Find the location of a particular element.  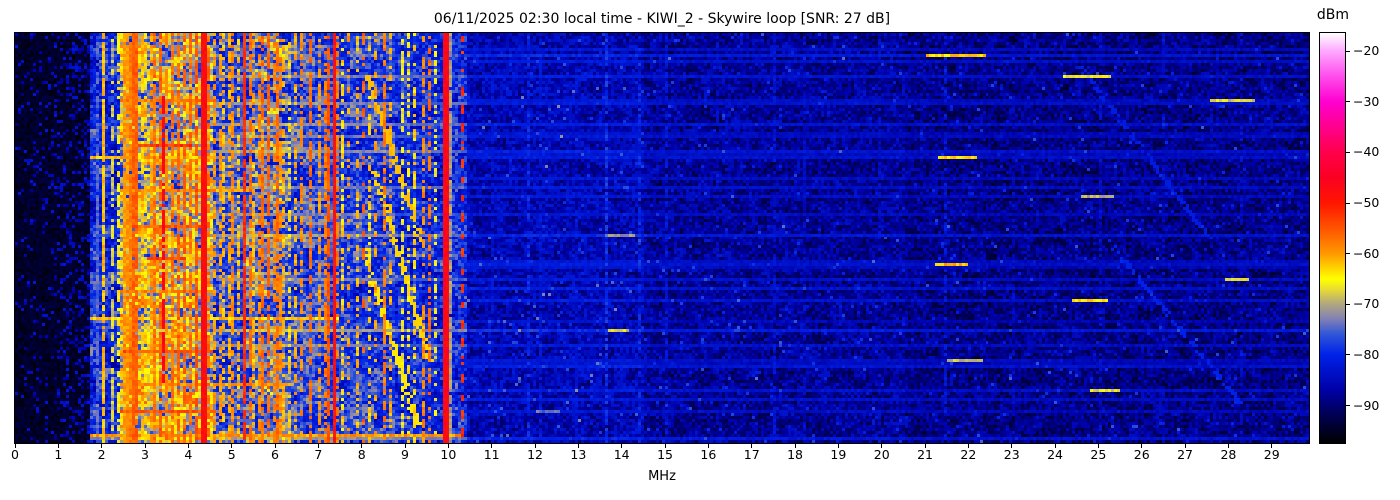

x-tick-label: 16 is located at coordinates (708, 454).